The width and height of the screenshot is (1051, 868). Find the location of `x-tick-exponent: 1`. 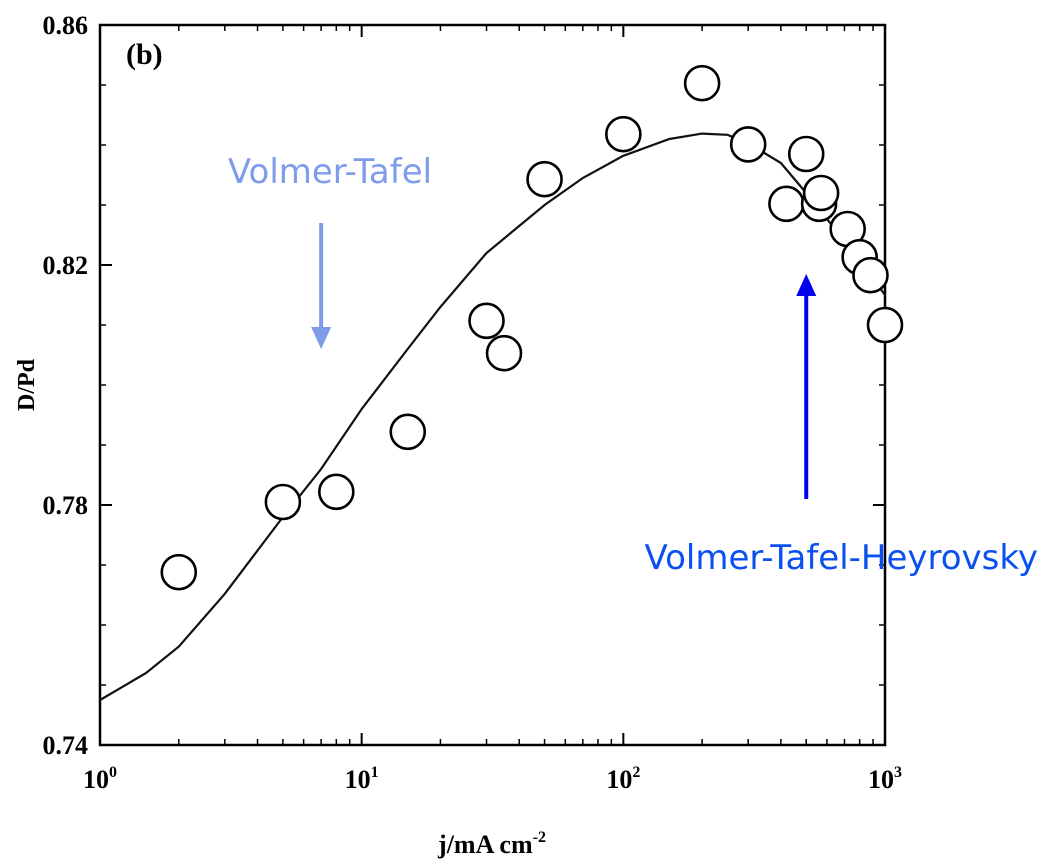

x-tick-exponent: 1 is located at coordinates (375, 772).